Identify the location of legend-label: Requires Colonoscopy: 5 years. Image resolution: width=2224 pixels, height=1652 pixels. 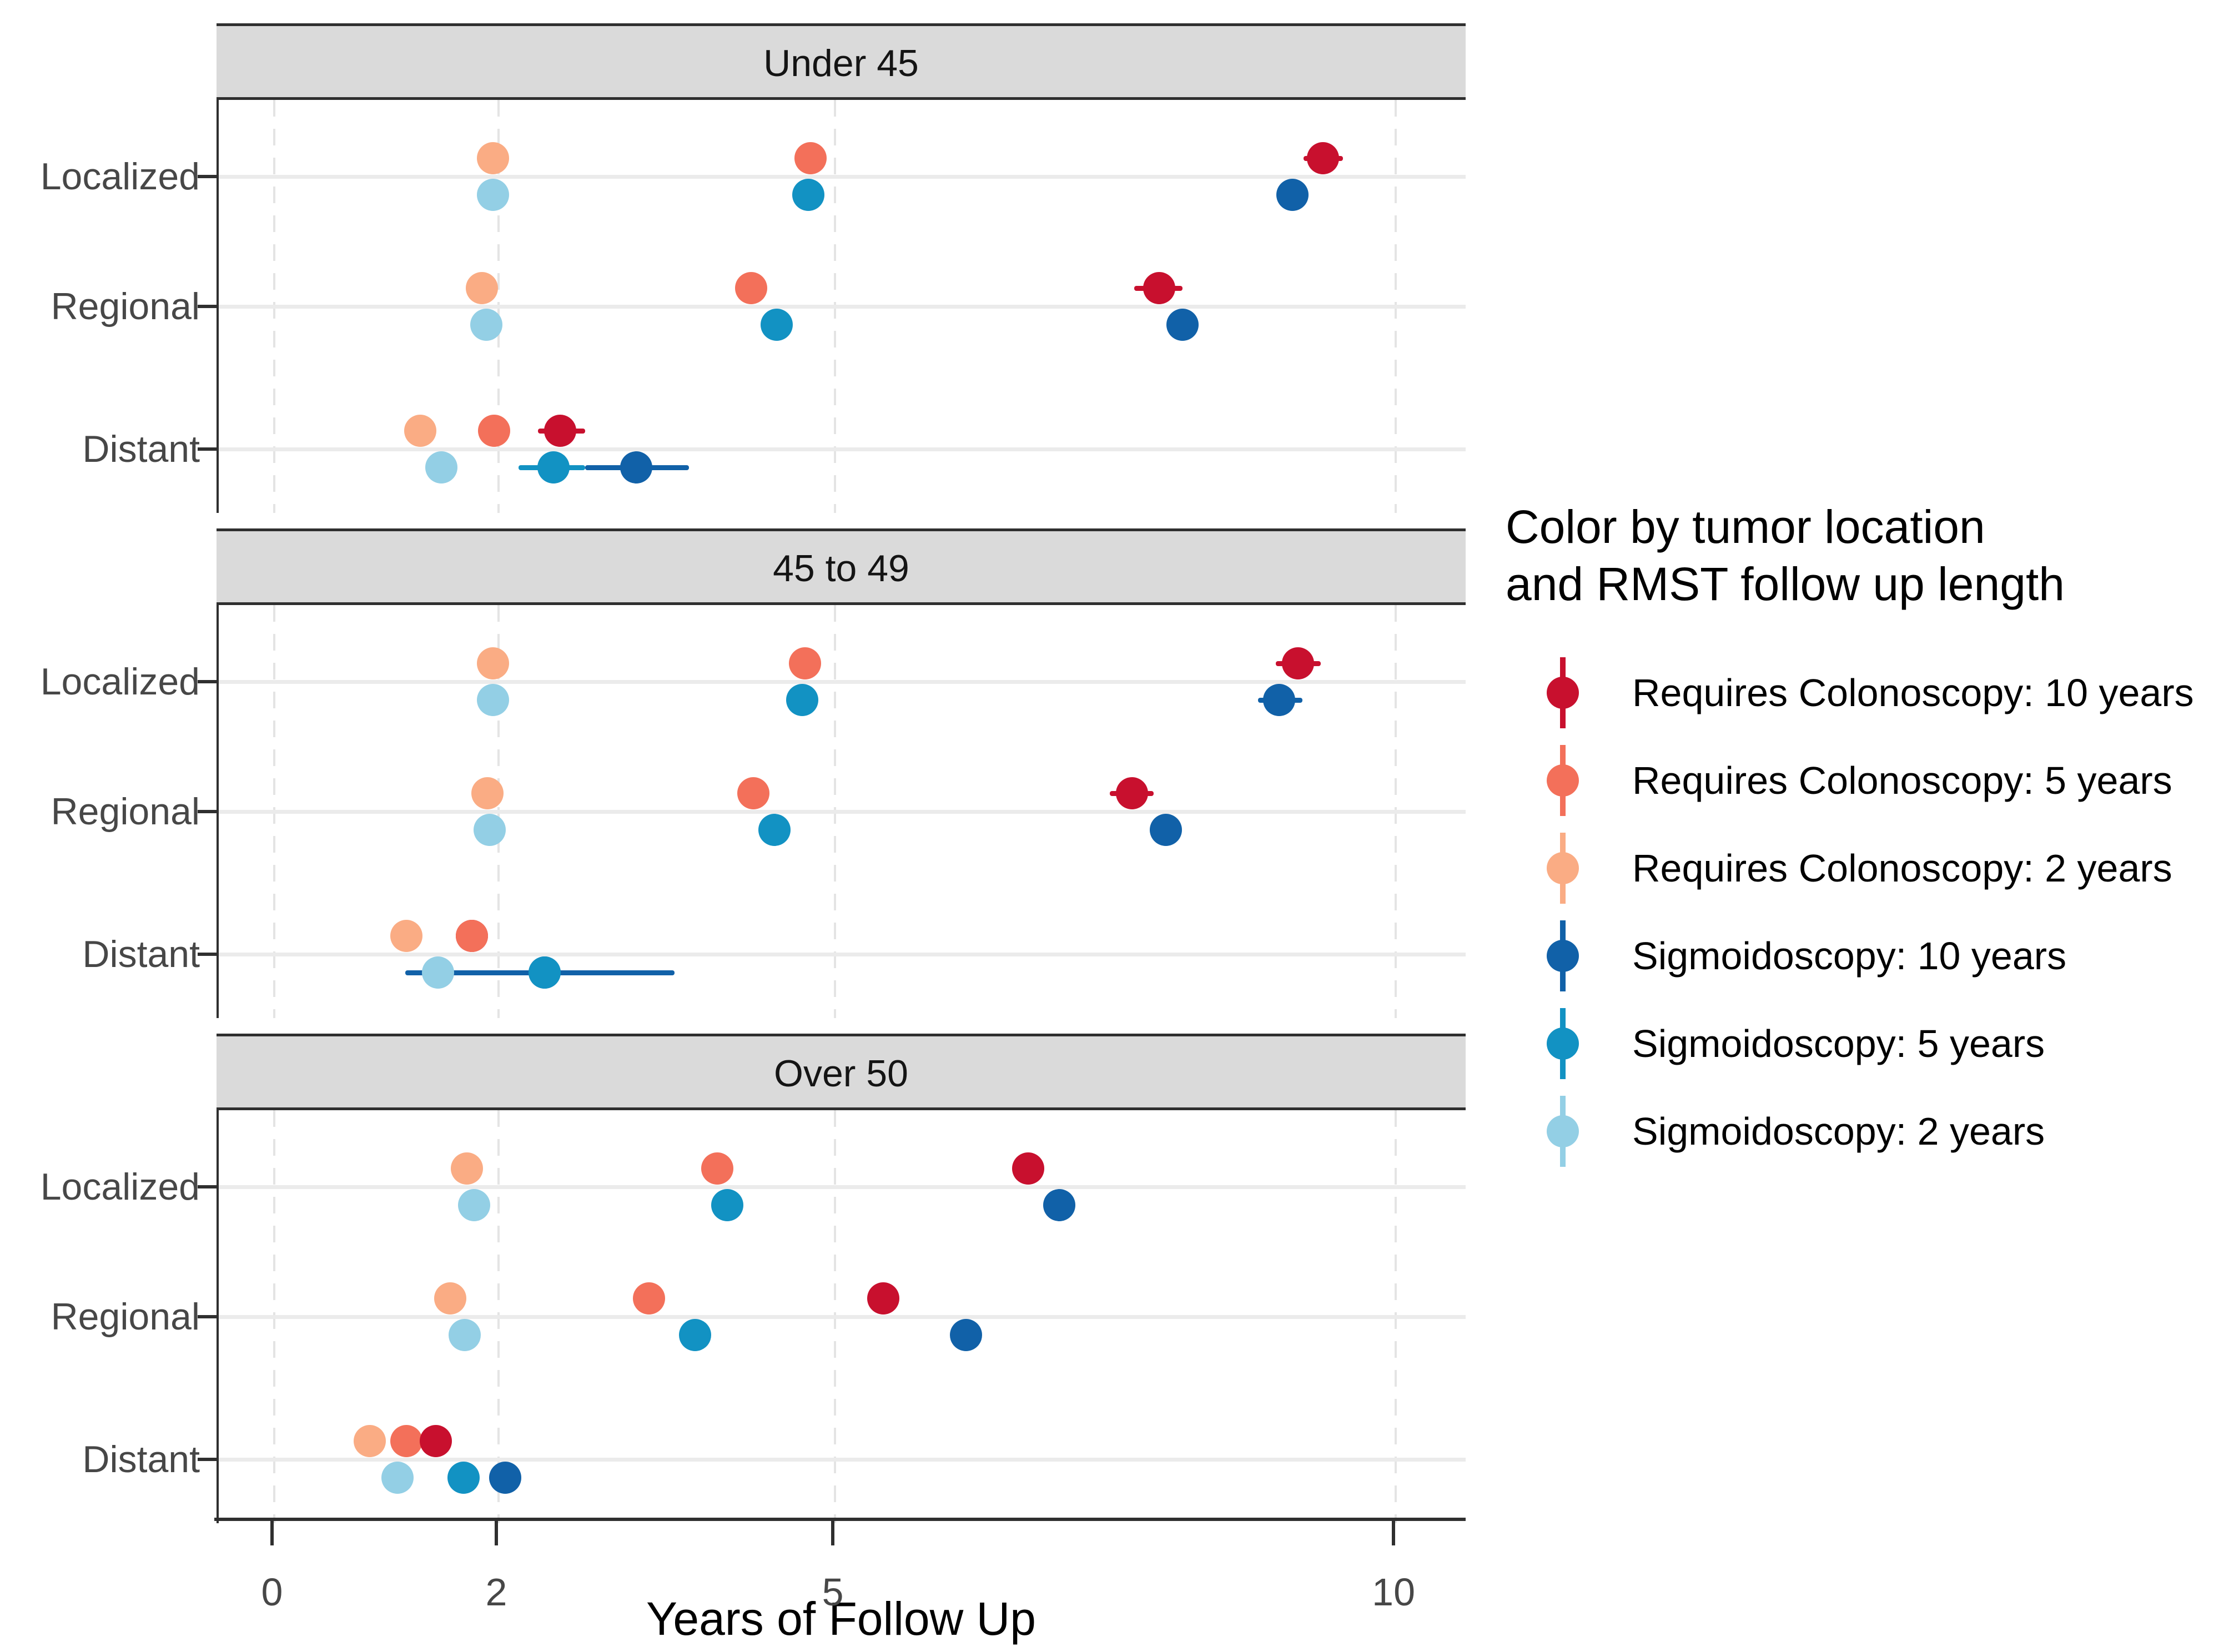
(1902, 780).